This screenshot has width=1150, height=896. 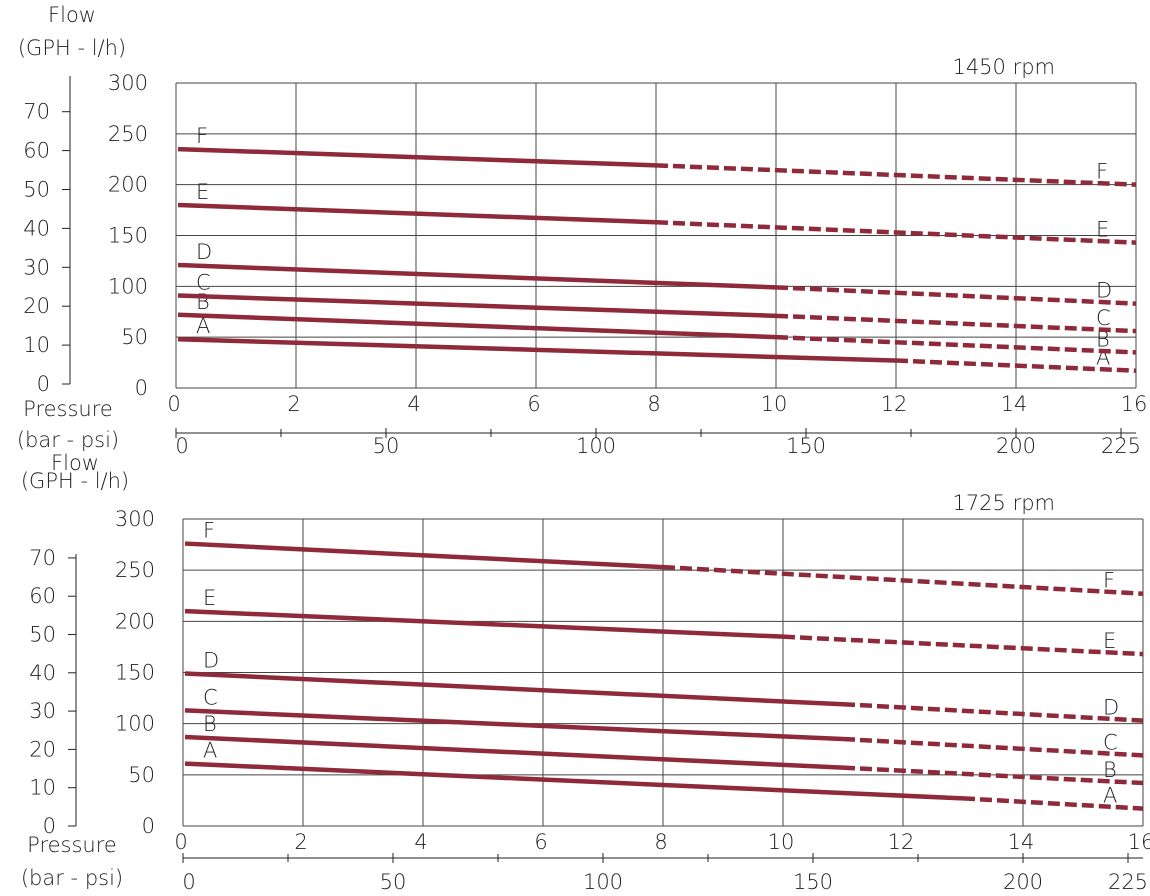 I want to click on series-A-solid-line, so click(x=574, y=781).